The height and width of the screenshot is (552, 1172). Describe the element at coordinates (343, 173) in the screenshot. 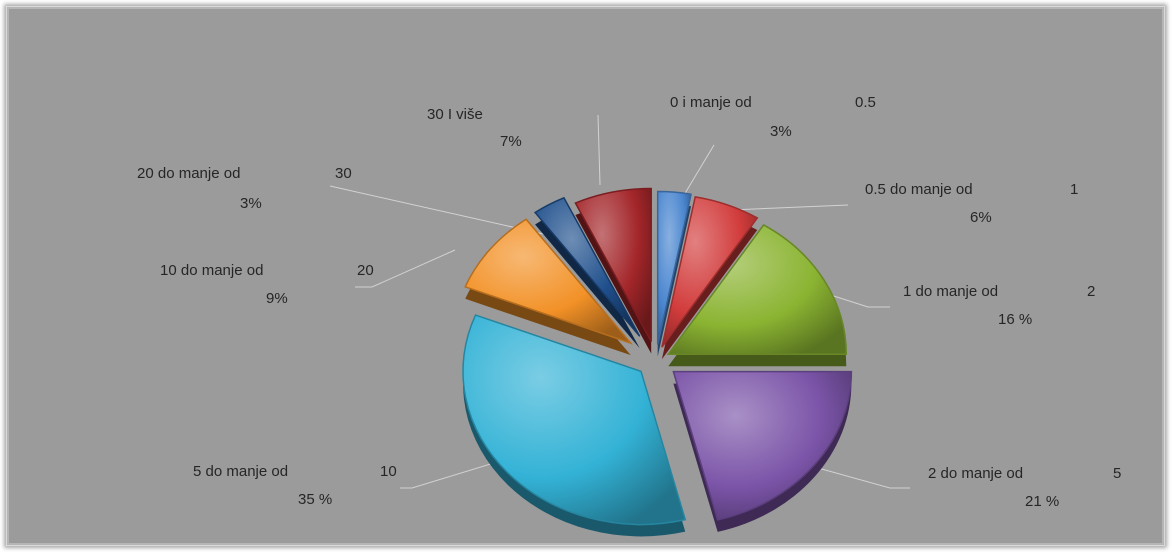

I see `slice-upper-bound-label: 30` at that location.